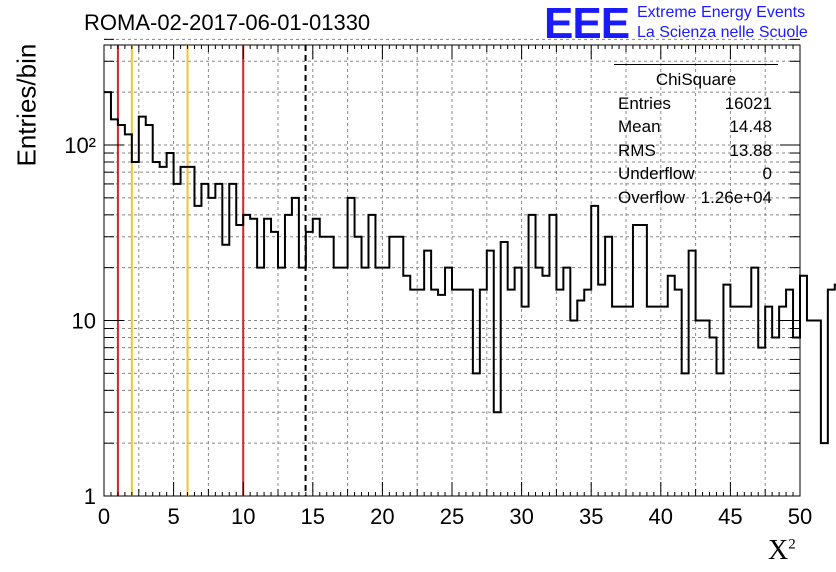 The width and height of the screenshot is (836, 572). I want to click on stats-label: RMS, so click(637, 150).